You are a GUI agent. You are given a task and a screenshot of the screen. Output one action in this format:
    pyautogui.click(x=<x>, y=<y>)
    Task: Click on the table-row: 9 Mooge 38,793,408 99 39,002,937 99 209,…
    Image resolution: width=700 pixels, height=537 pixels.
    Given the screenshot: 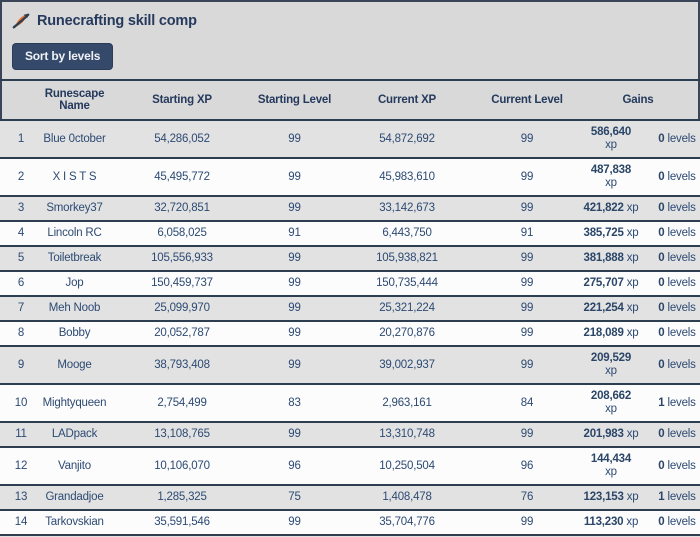 What is the action you would take?
    pyautogui.click(x=350, y=365)
    